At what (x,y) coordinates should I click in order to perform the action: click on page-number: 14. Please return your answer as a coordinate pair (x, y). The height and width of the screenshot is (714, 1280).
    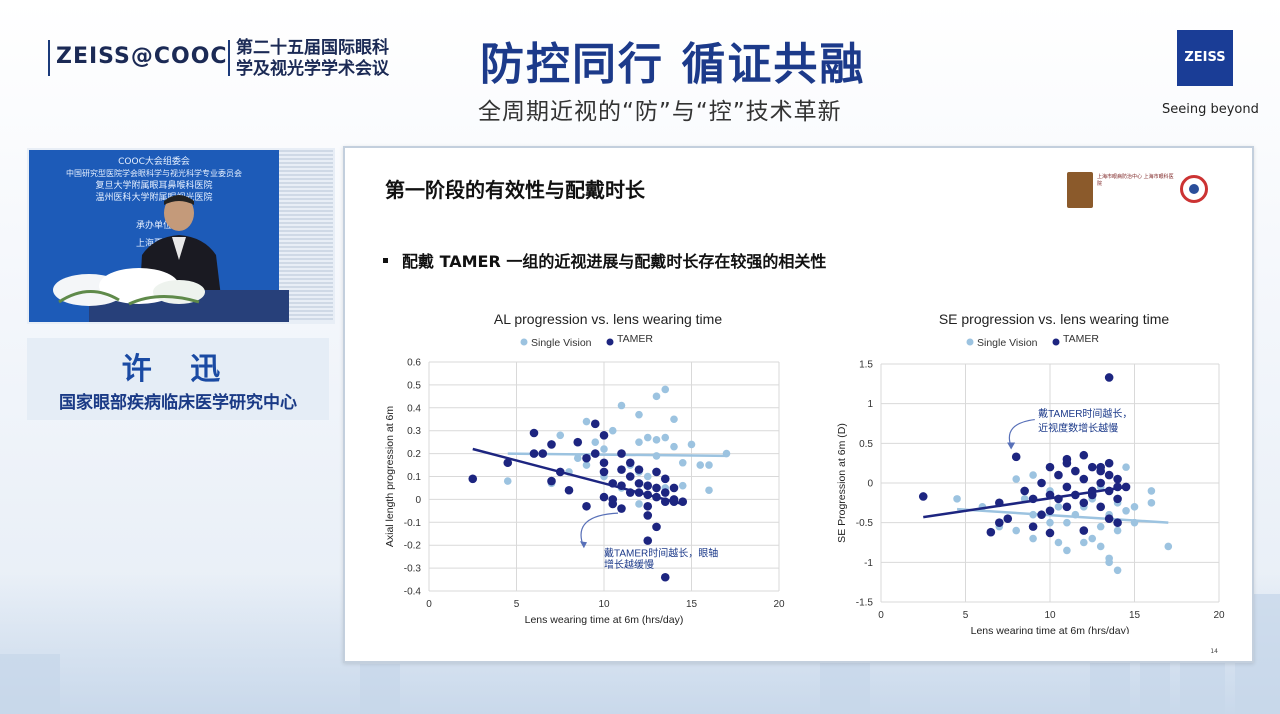
    Looking at the image, I should click on (1214, 651).